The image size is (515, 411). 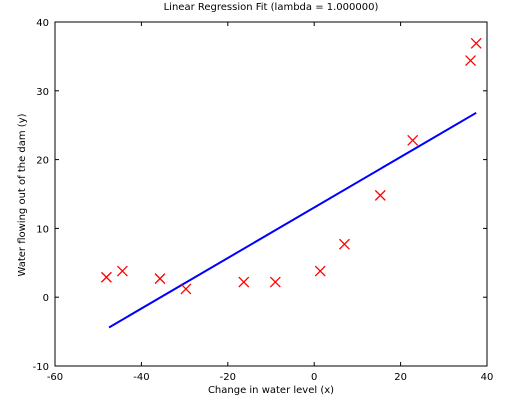 I want to click on x-tick-label: 20, so click(x=400, y=377).